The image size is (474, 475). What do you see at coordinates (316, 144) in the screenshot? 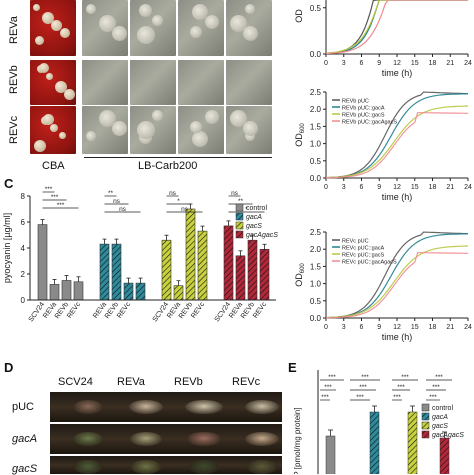
I see `y-tick-label: 1.0` at bounding box center [316, 144].